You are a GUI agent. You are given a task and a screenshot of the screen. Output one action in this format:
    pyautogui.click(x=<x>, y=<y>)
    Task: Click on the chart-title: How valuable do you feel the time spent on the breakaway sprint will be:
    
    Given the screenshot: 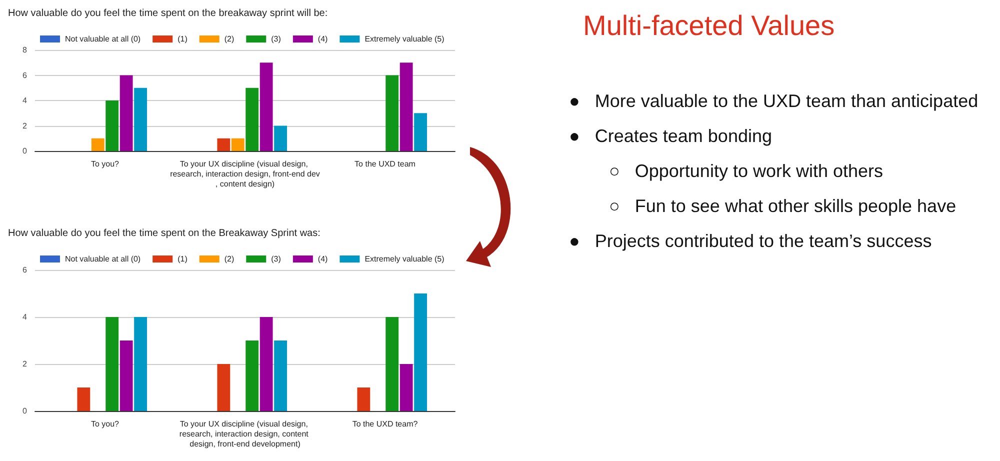 What is the action you would take?
    pyautogui.click(x=168, y=14)
    